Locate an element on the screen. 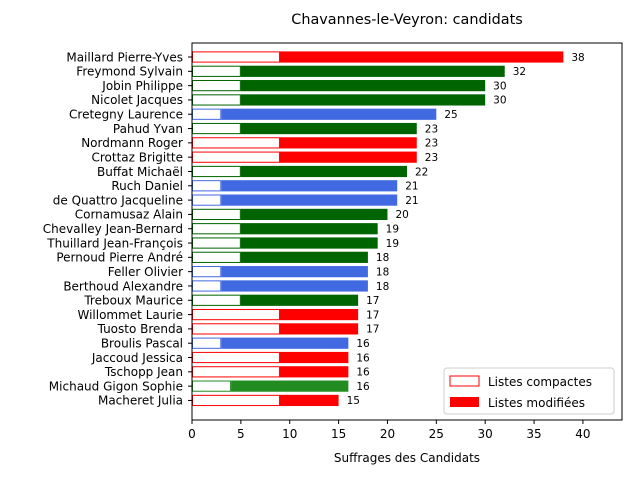 The image size is (640, 480). x-tick-label: 0 is located at coordinates (192, 434).